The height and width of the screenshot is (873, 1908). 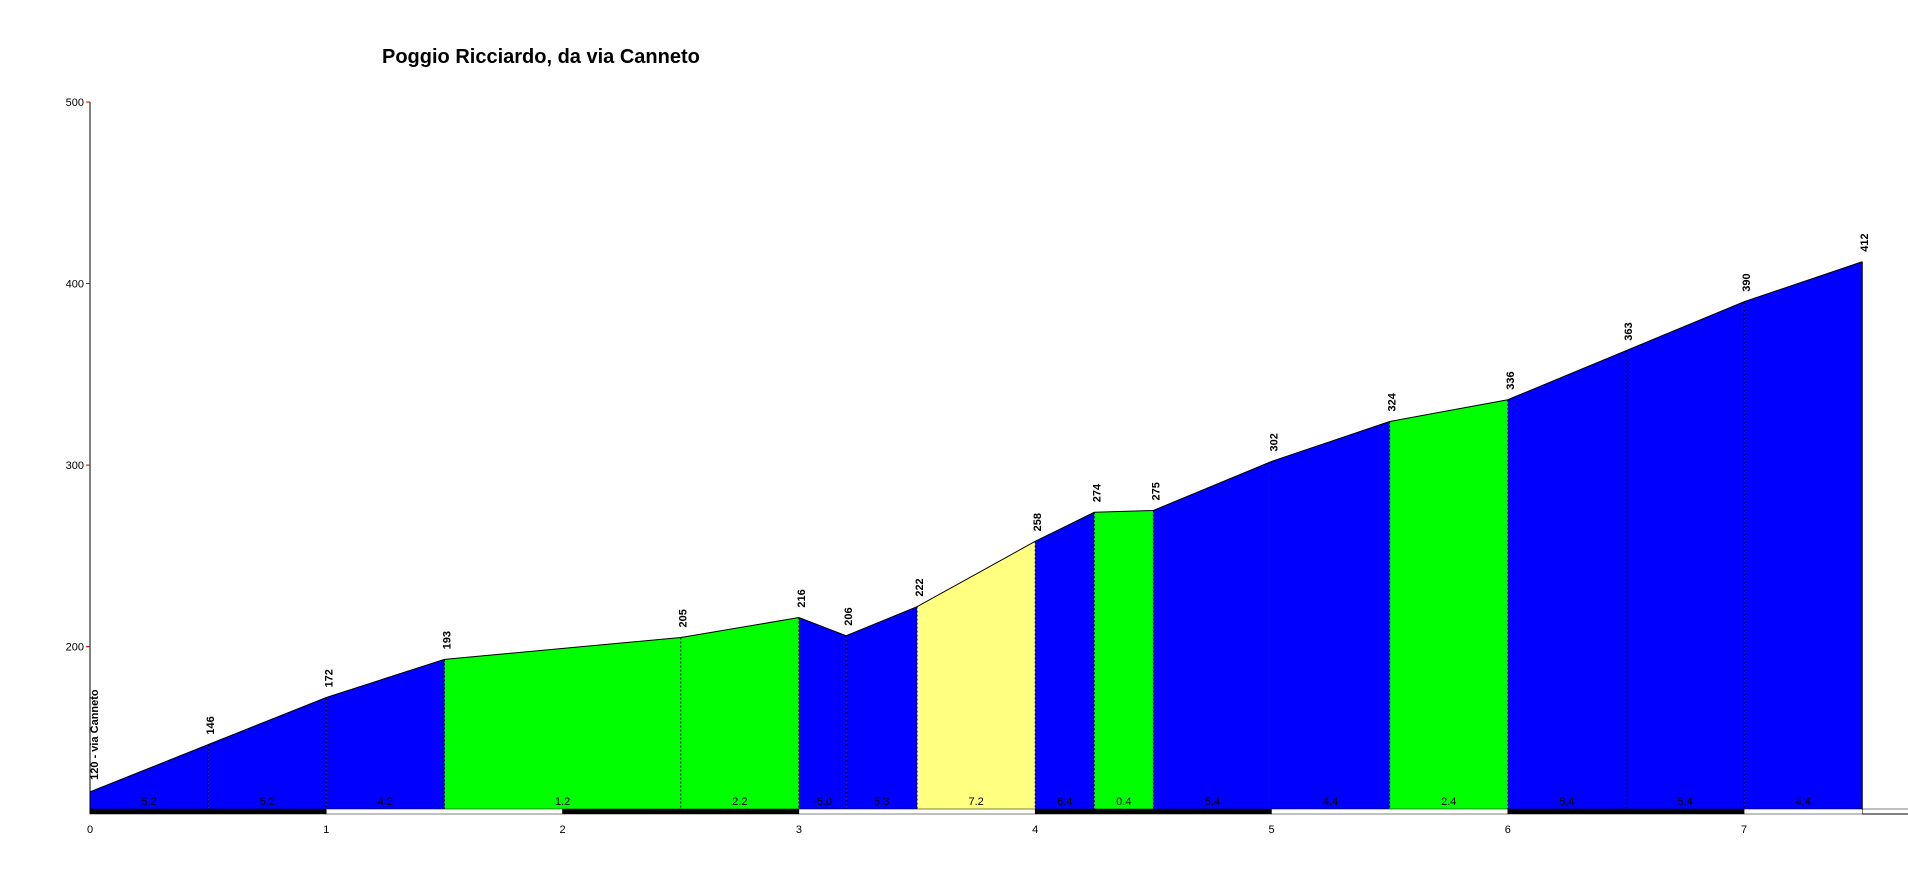 I want to click on gradient-label: 2.4, so click(x=1448, y=802).